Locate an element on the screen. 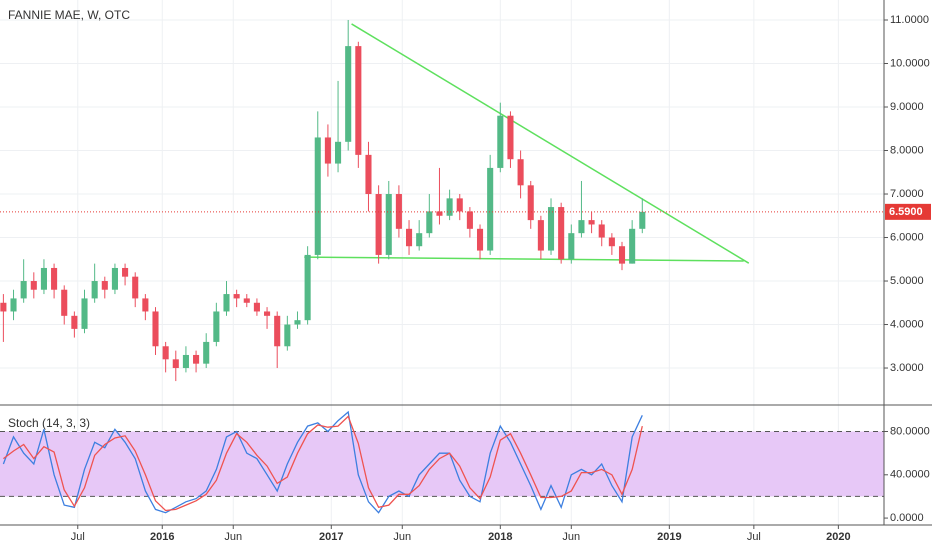  price-label-box is located at coordinates (908, 211).